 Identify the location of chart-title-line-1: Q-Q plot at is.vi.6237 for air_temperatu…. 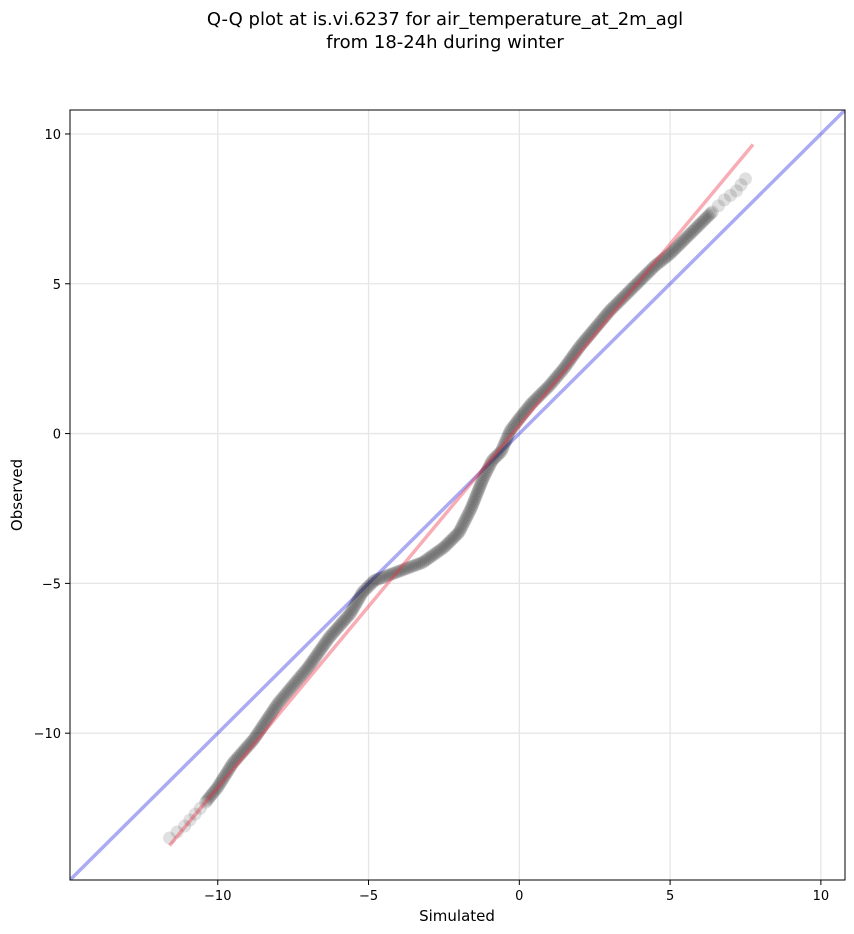
(445, 19).